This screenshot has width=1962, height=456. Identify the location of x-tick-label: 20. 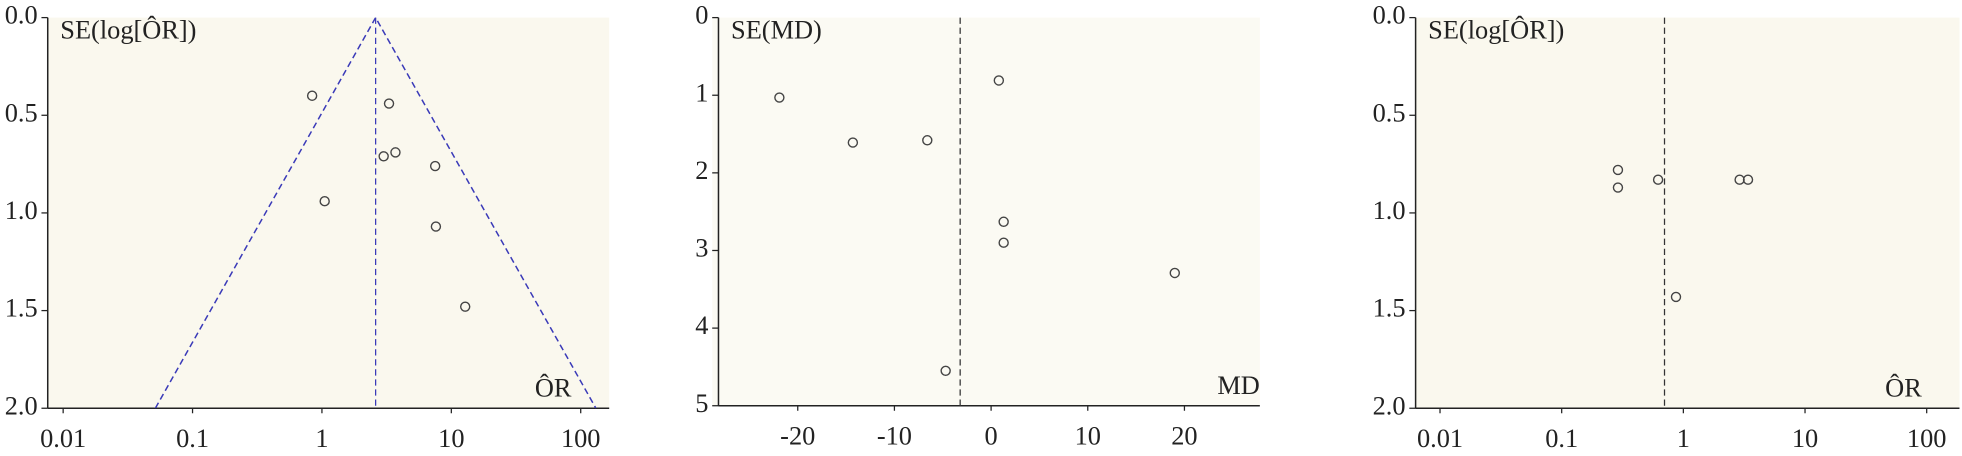
(1184, 435).